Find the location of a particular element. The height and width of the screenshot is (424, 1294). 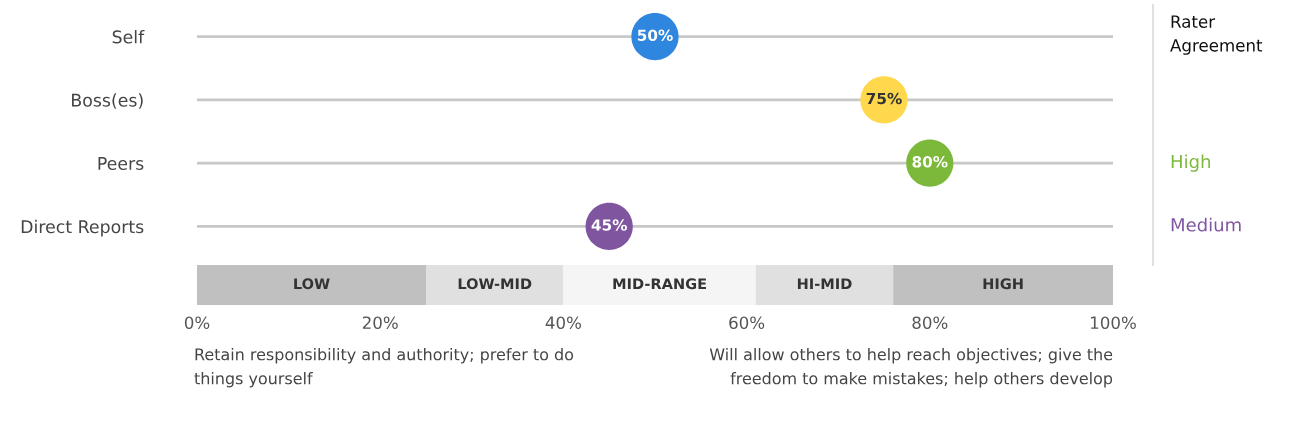

text: High is located at coordinates (1190, 163).